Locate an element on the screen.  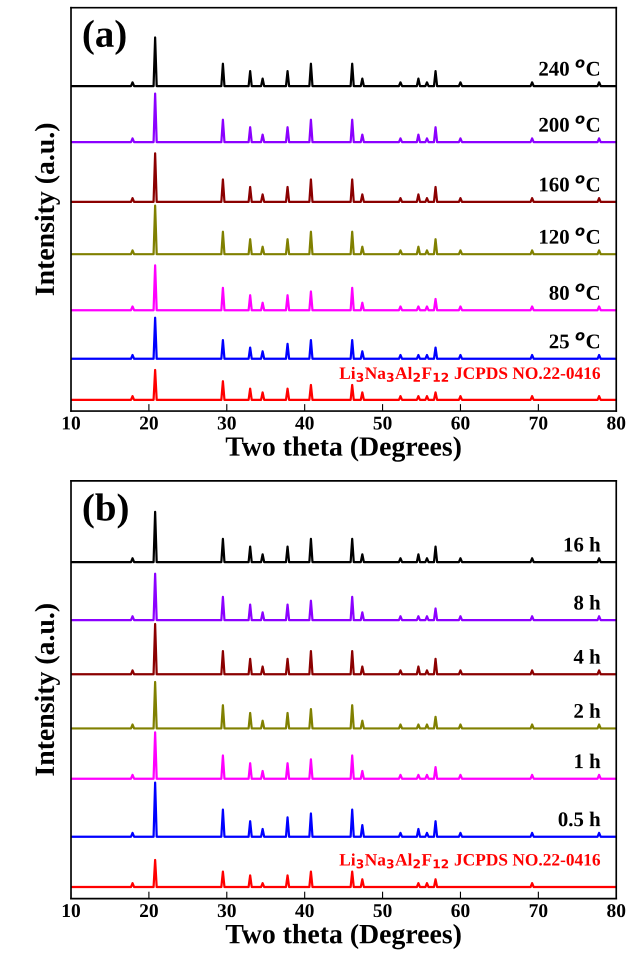
series-label: 120 $^{o}$C is located at coordinates (570, 236).